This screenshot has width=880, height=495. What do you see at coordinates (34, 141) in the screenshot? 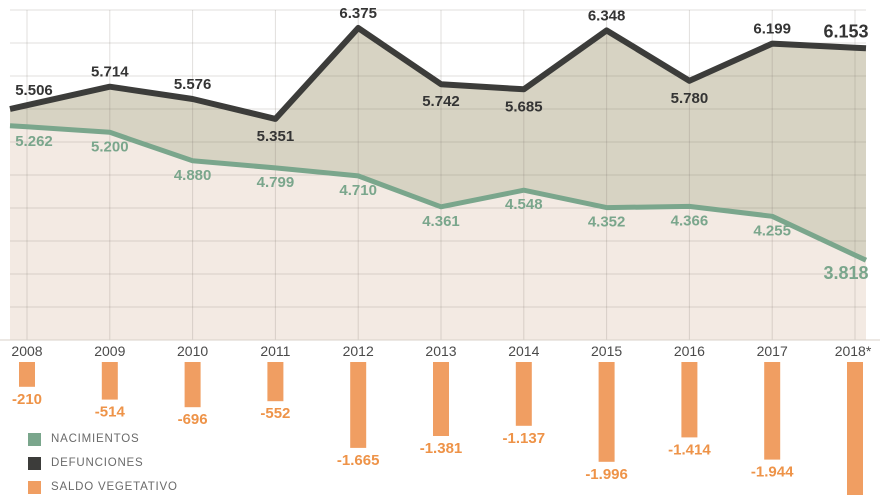
I see `nacimientos-value-label: 5.262` at bounding box center [34, 141].